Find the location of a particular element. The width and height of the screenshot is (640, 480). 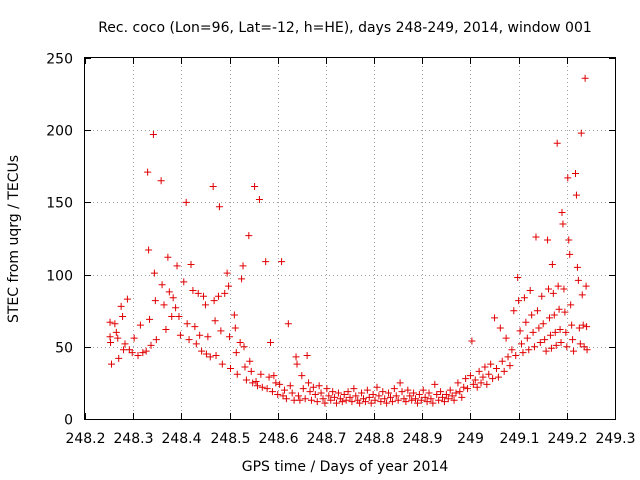

x-tick-label: 248.2 is located at coordinates (85, 439).